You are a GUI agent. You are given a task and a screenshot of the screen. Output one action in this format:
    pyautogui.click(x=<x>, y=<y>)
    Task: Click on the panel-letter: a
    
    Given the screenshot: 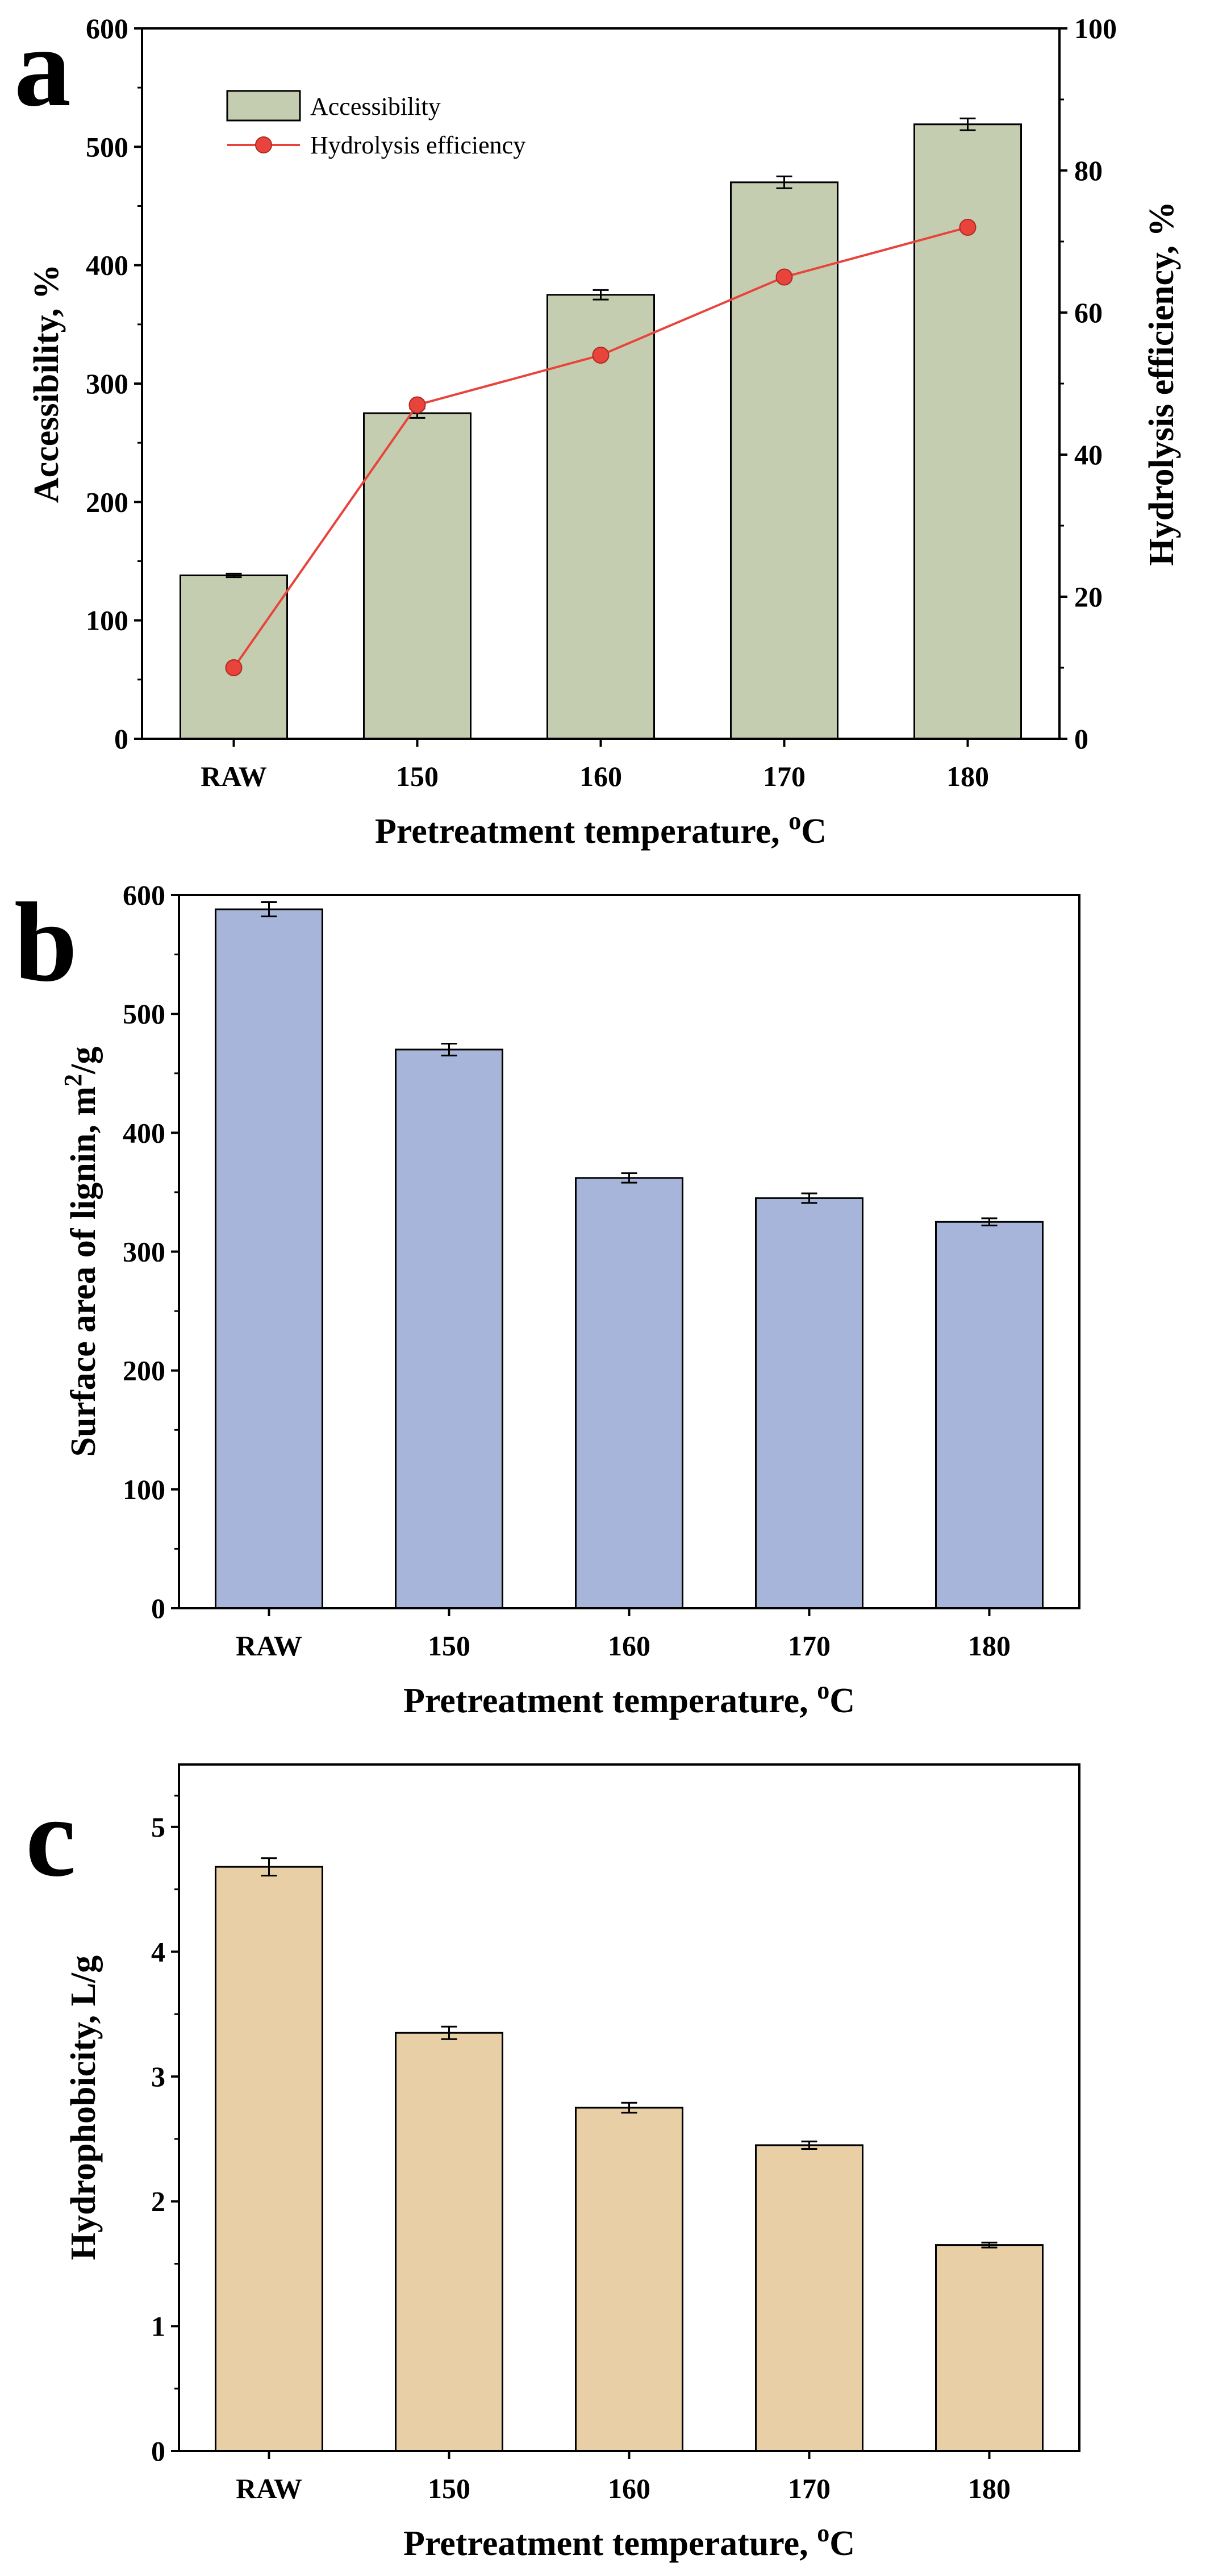 What is the action you would take?
    pyautogui.click(x=42, y=67)
    